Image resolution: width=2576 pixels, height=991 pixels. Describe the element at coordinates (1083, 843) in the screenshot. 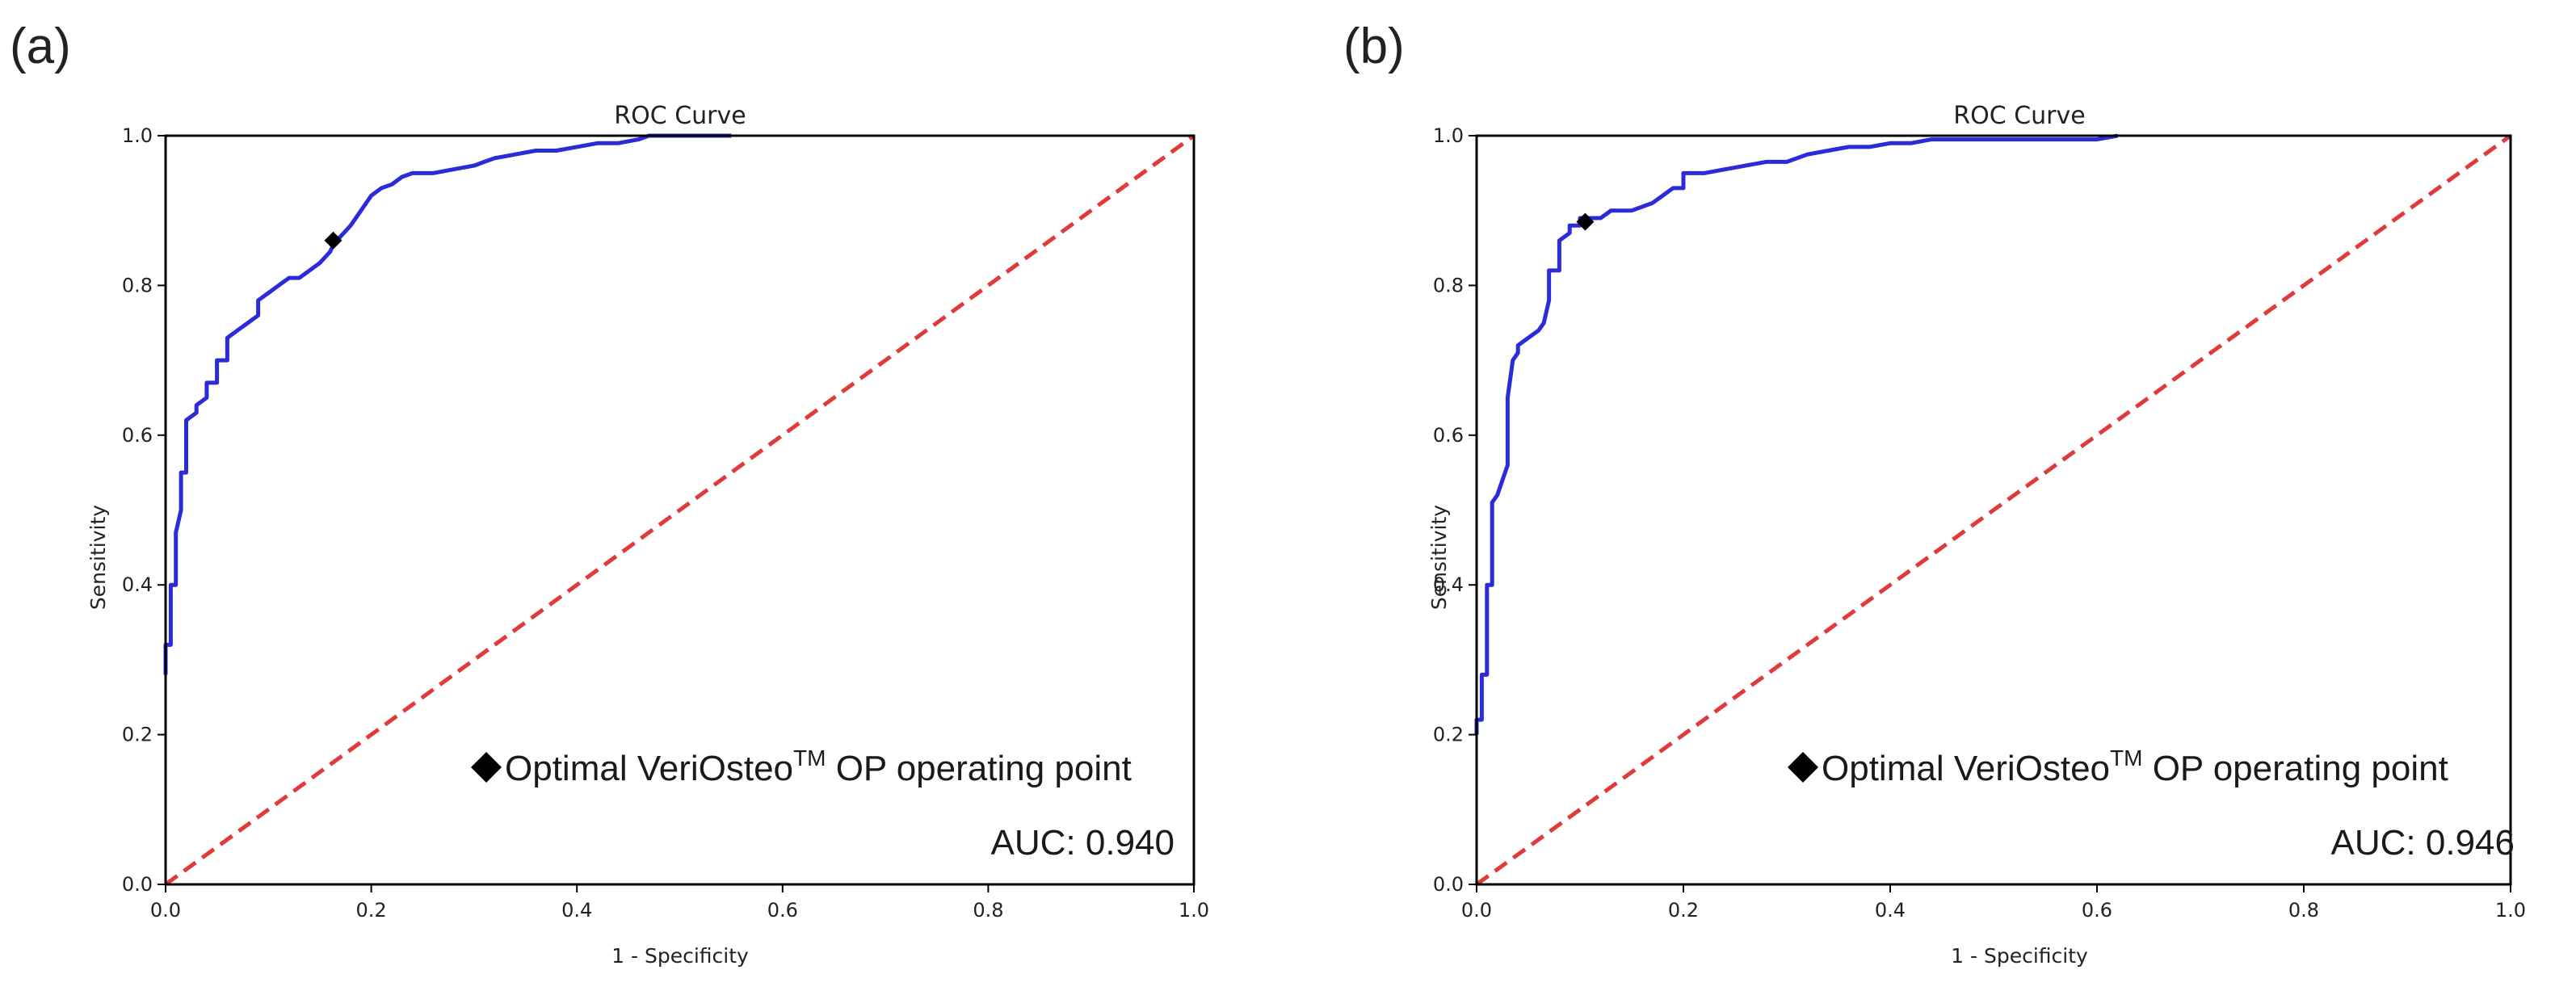

I see `auc-annotation: AUC: 0.940` at that location.